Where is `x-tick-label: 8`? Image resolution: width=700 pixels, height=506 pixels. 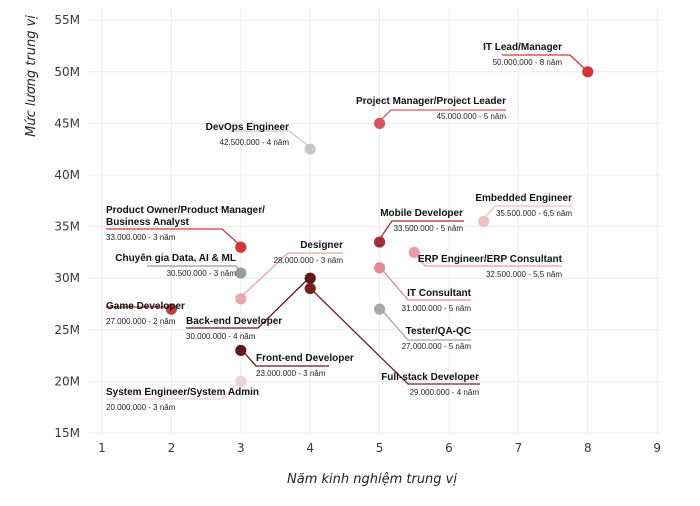 x-tick-label: 8 is located at coordinates (588, 448).